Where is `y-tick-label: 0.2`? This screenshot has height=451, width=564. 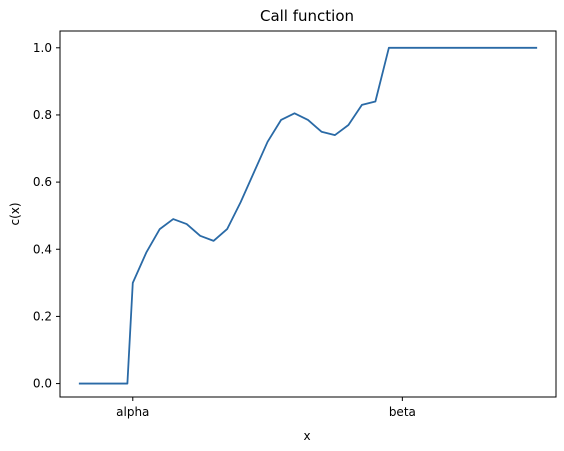 y-tick-label: 0.2 is located at coordinates (42, 316).